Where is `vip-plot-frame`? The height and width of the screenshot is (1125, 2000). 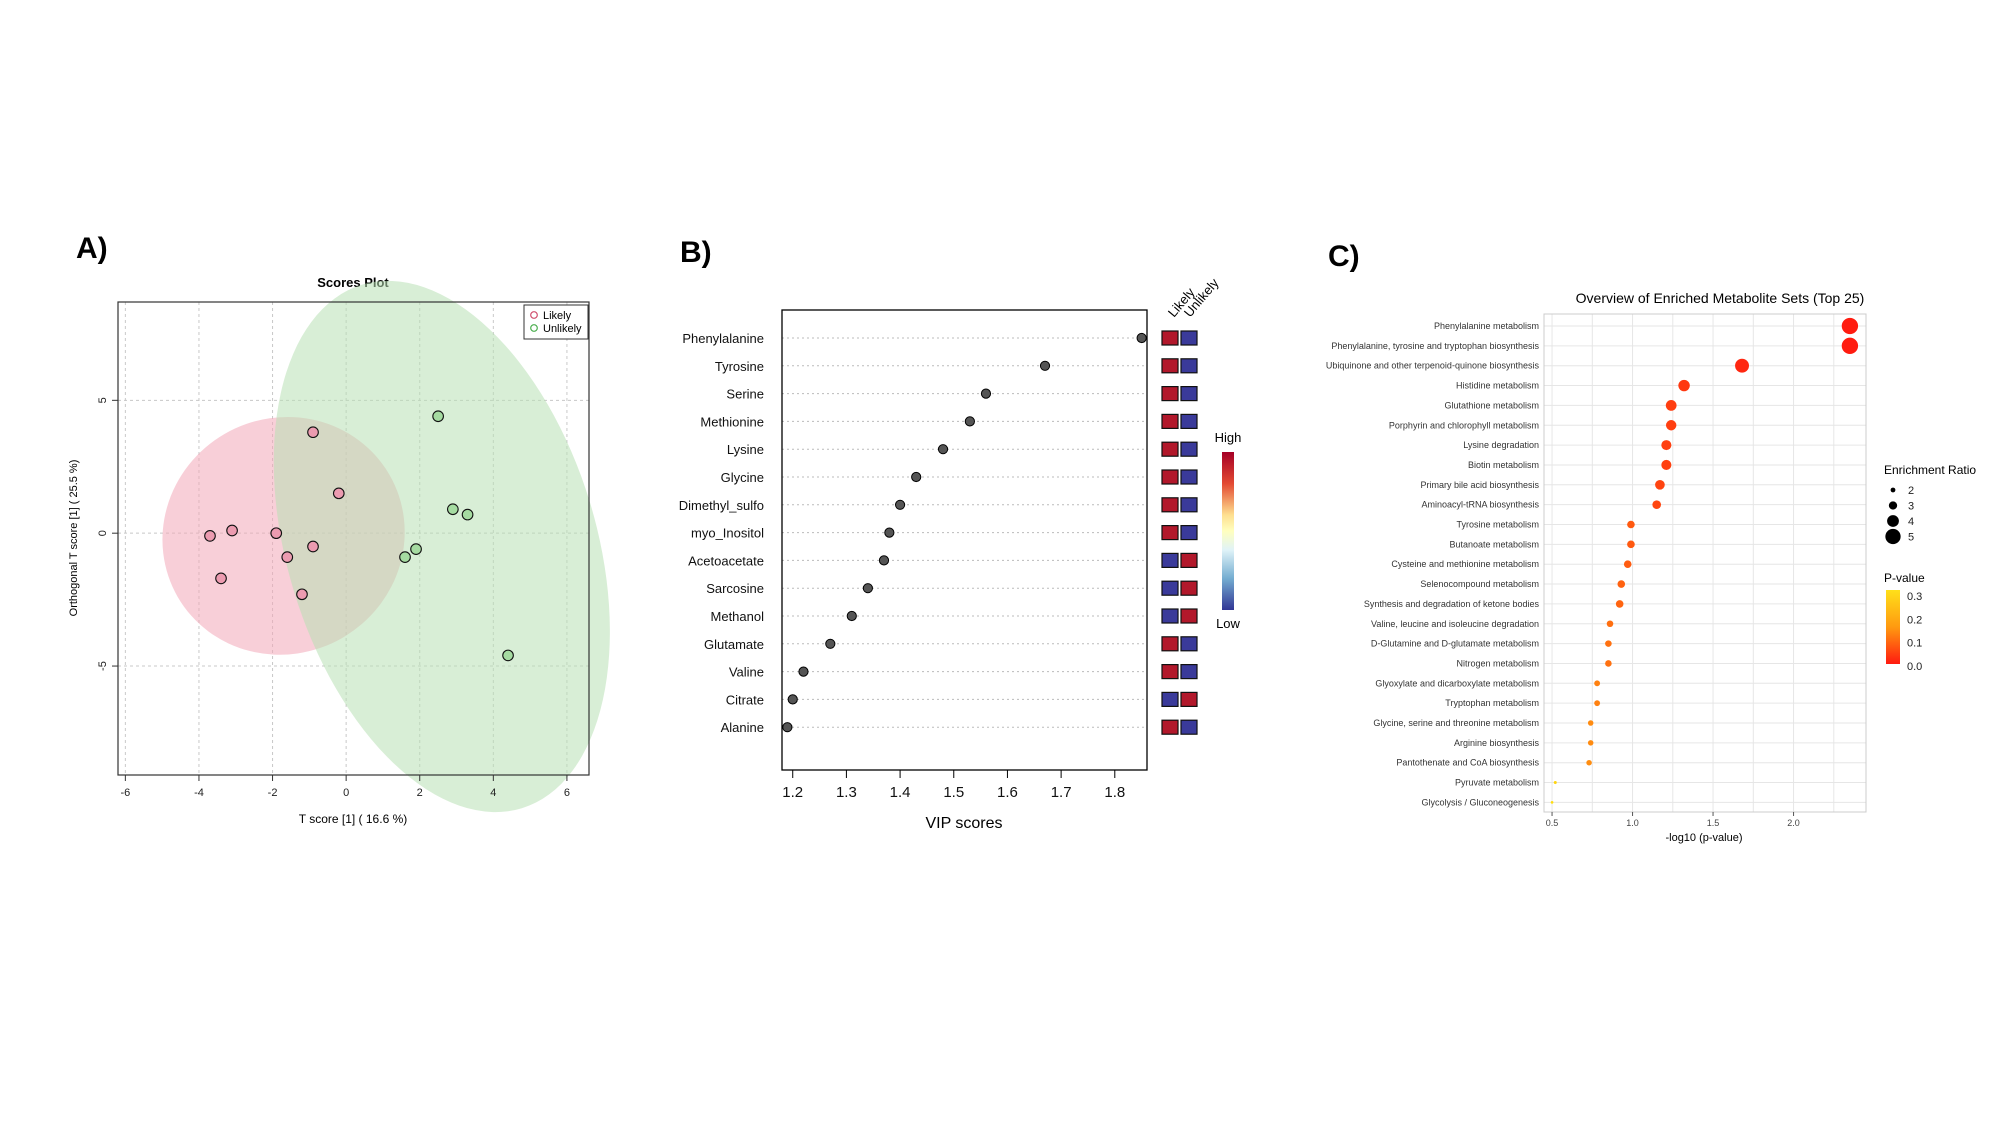 vip-plot-frame is located at coordinates (964, 540).